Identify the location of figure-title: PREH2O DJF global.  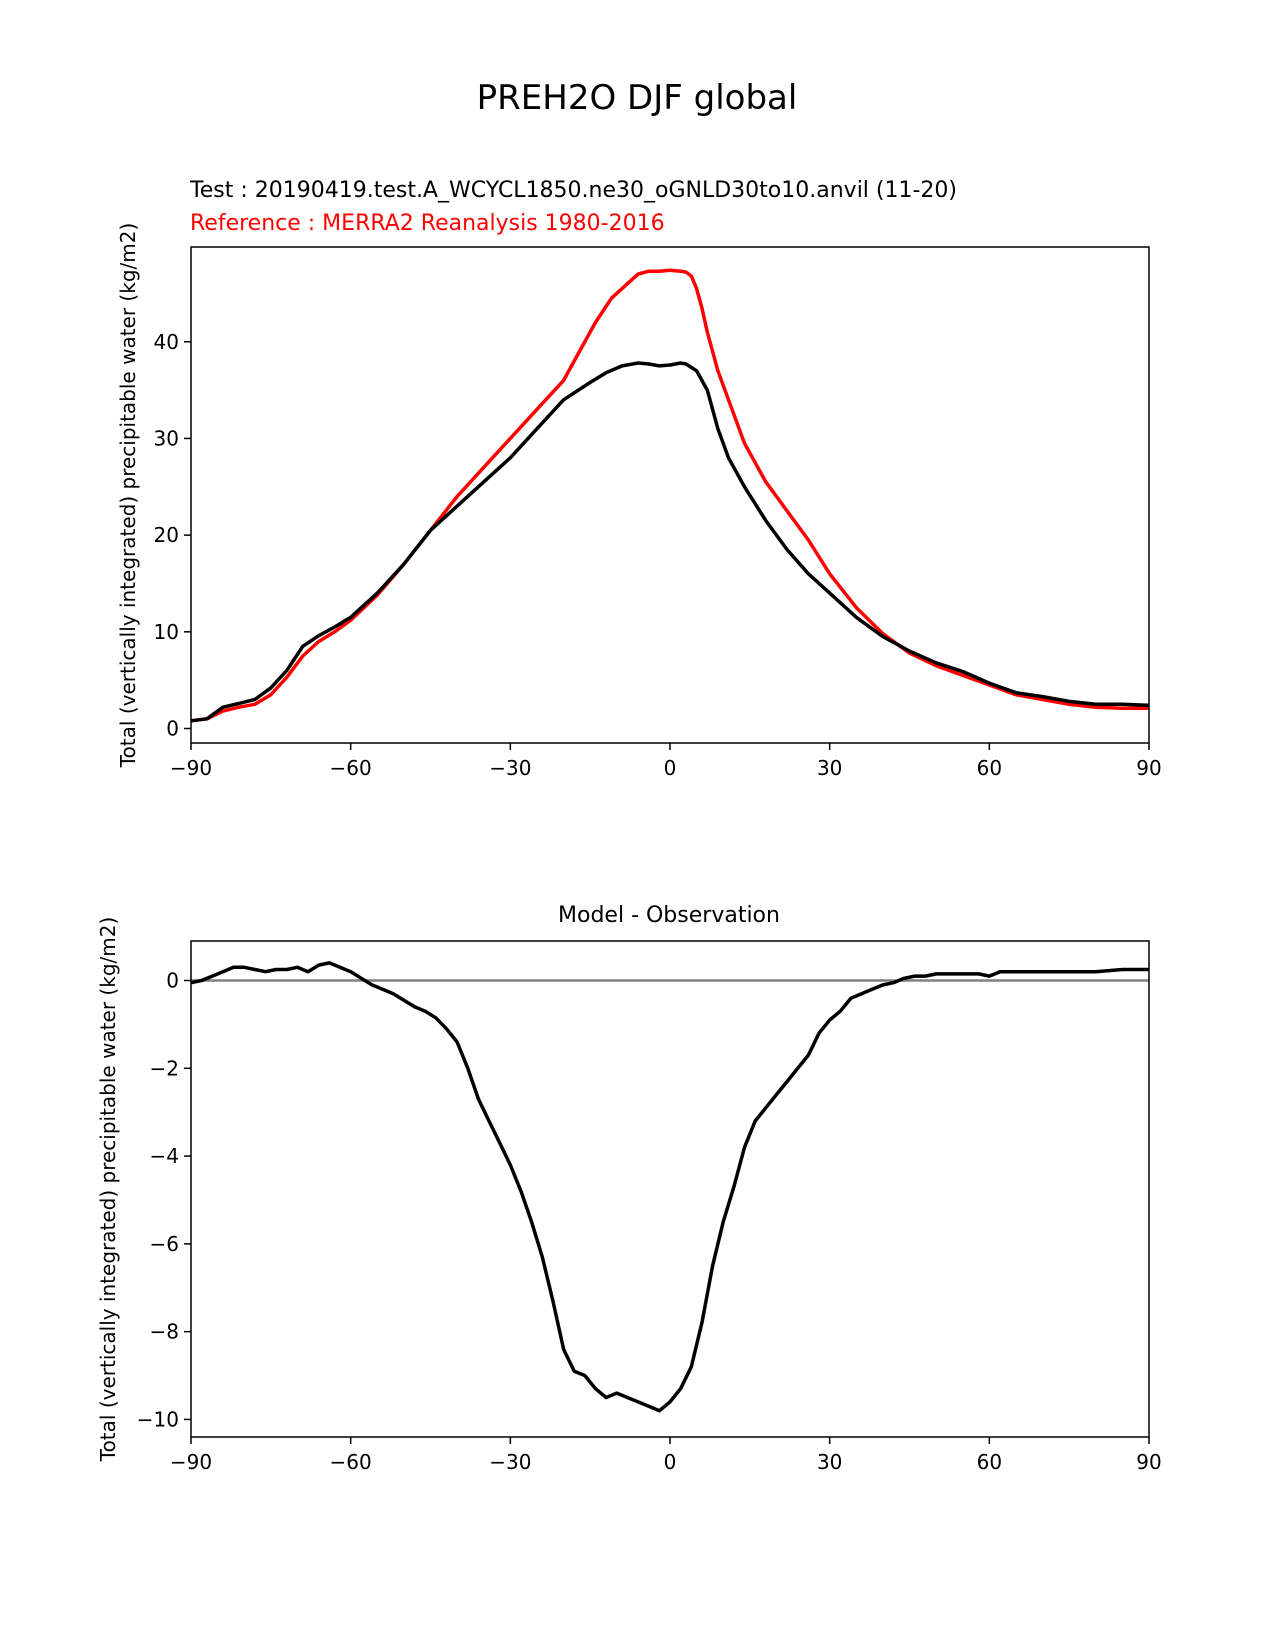
(637, 98).